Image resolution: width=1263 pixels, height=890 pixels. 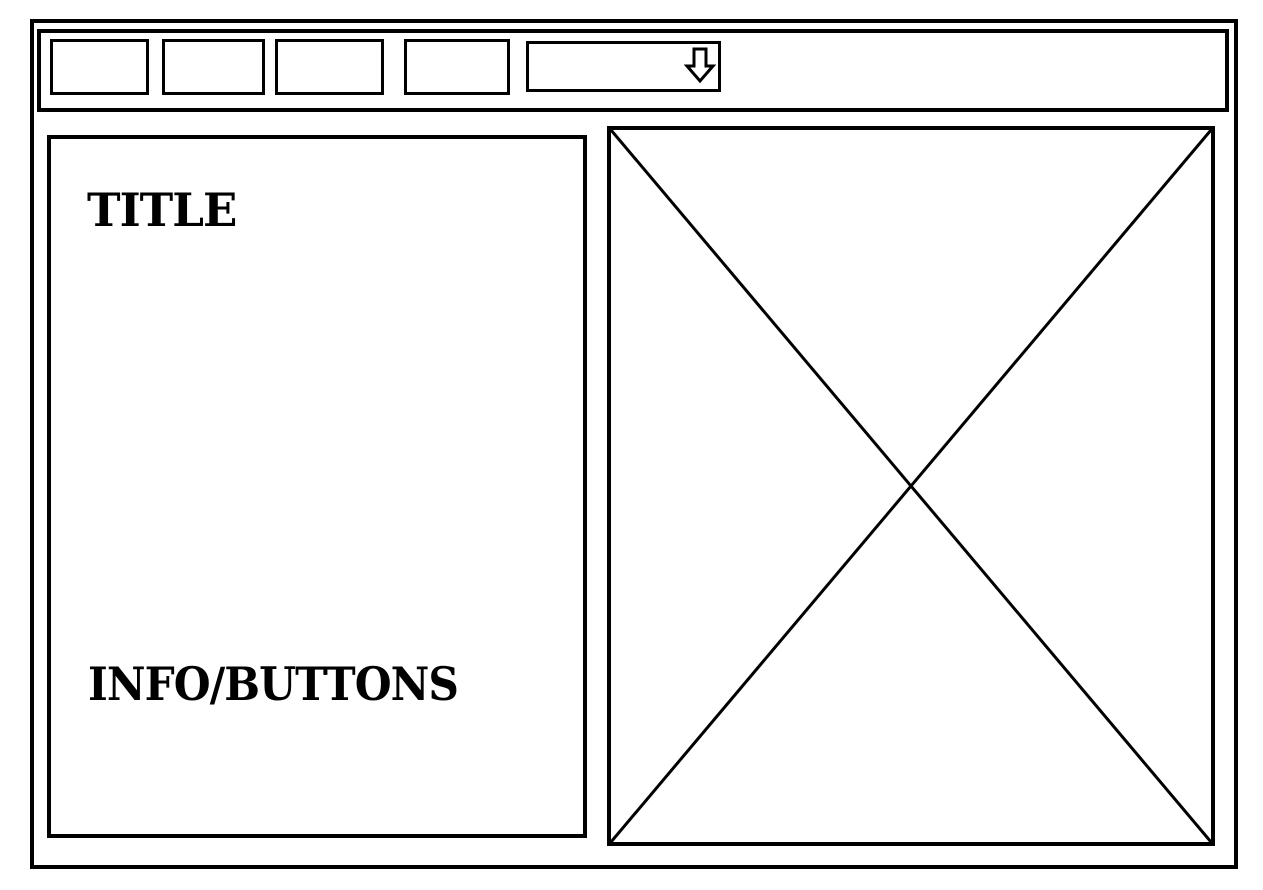 I want to click on info-buttons-label: INFO/BUTTONS, so click(x=273, y=684).